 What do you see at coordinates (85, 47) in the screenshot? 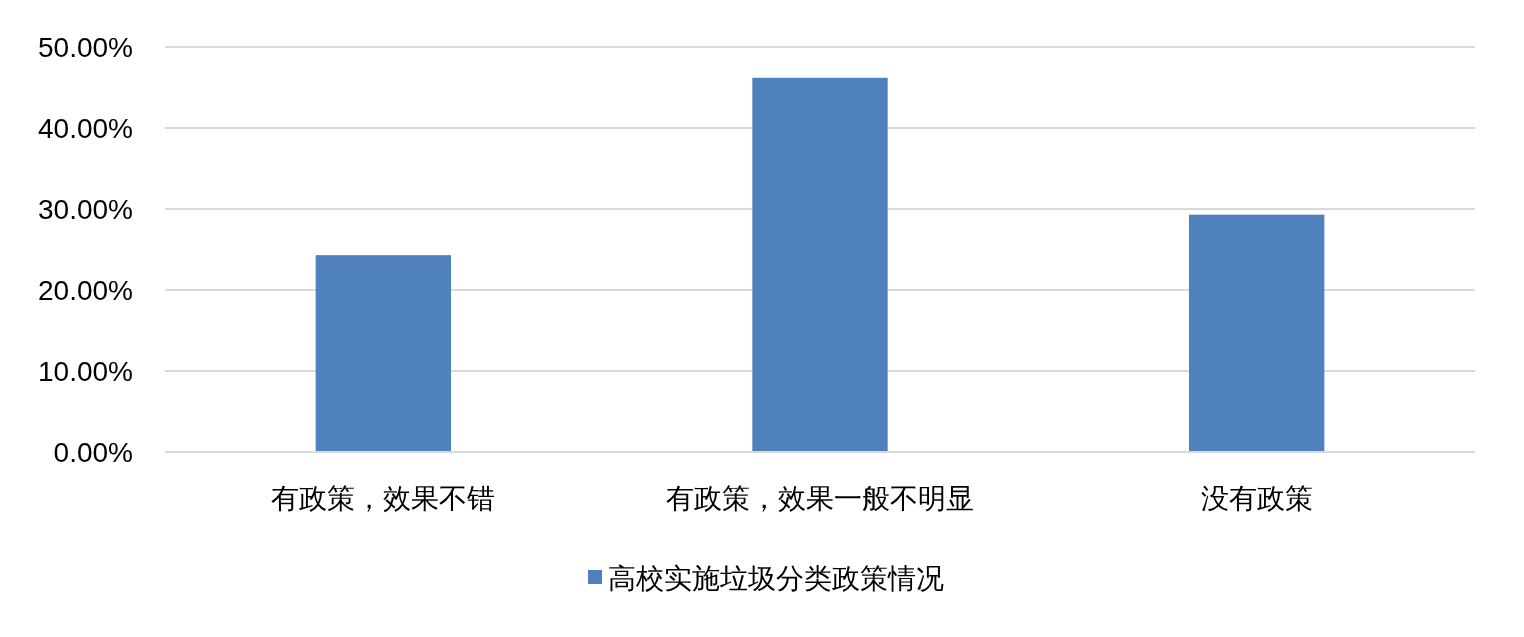
I see `y-tick-label: 50.00%` at bounding box center [85, 47].